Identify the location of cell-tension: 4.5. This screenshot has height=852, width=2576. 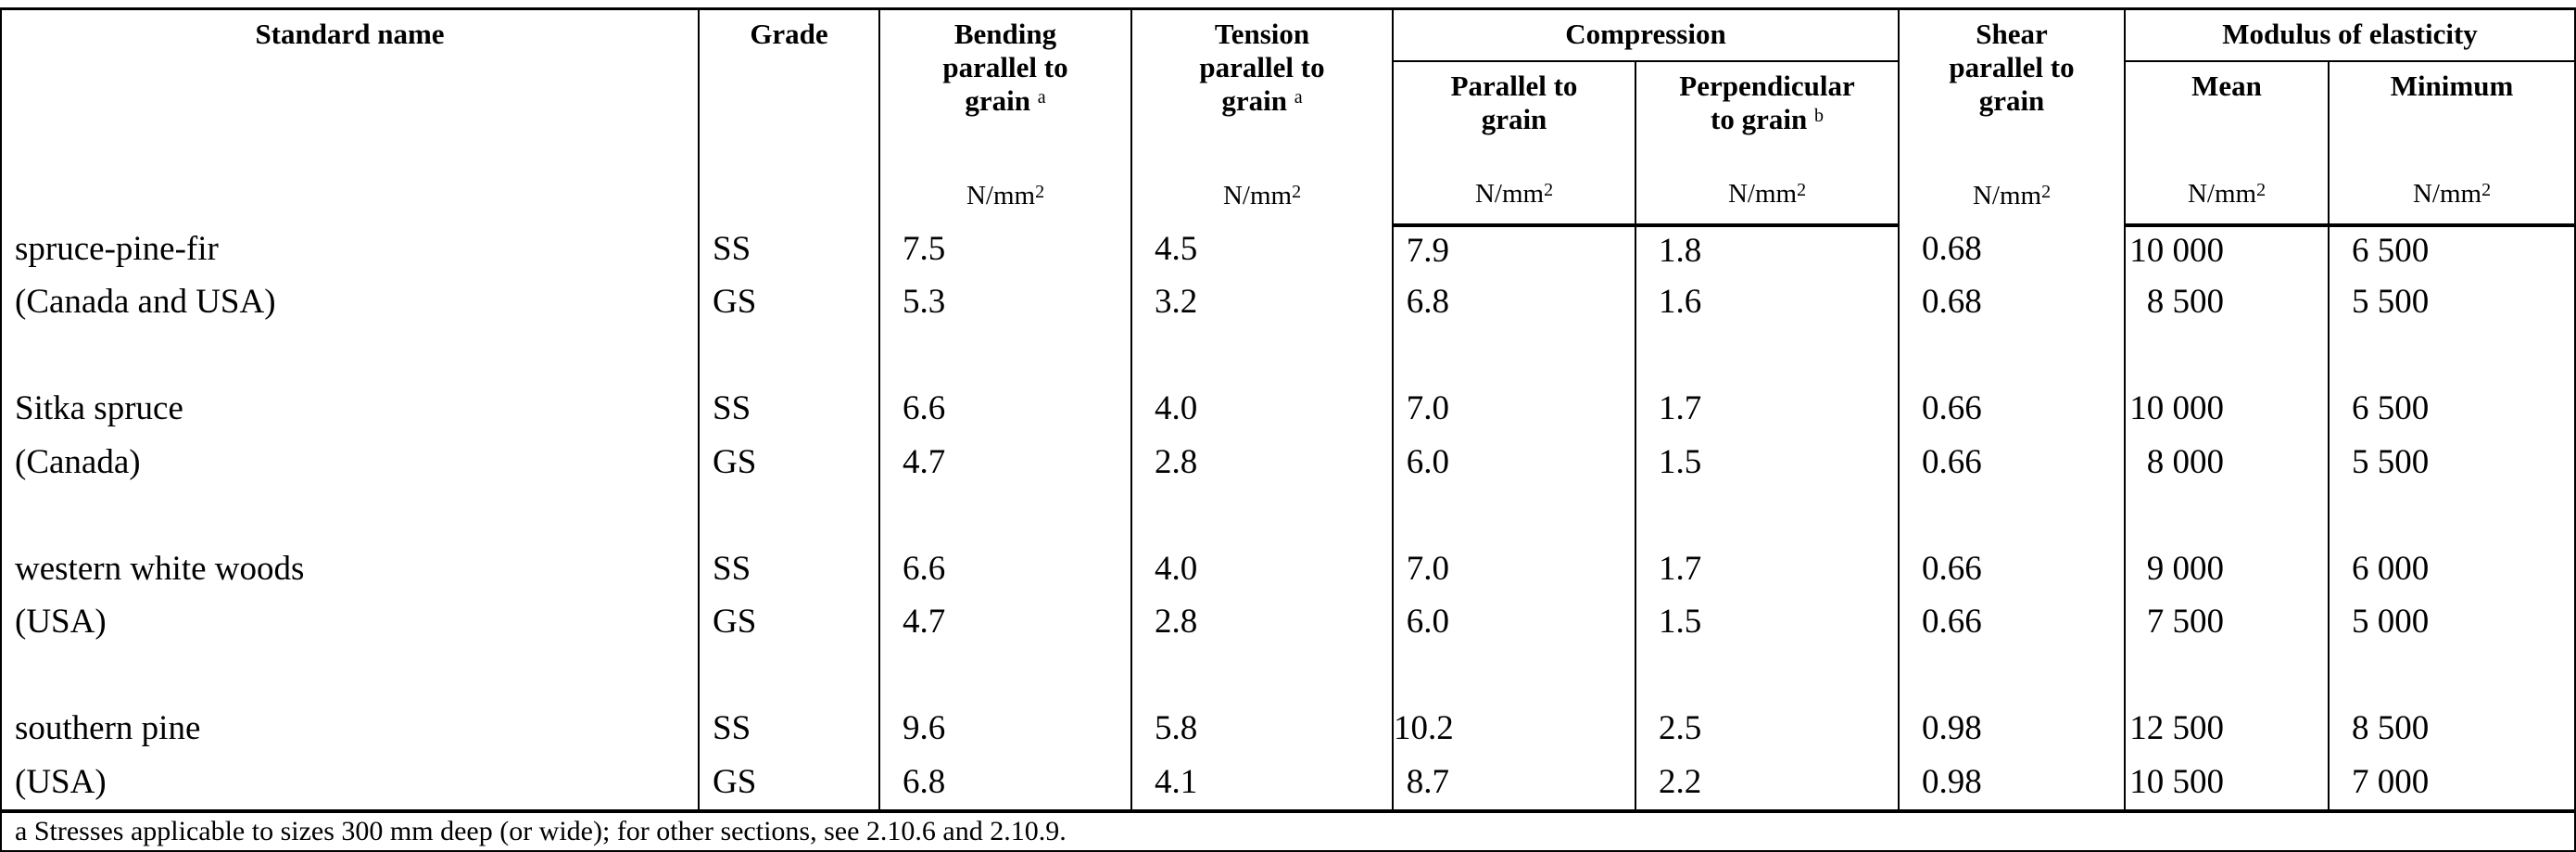
(1262, 251).